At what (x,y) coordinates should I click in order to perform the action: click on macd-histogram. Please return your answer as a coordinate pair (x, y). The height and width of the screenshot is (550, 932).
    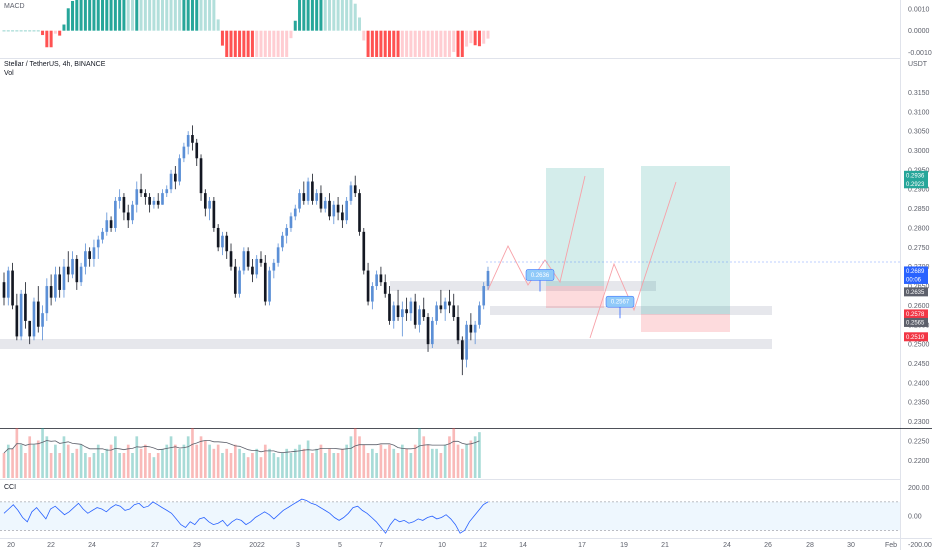
    Looking at the image, I should click on (246, 28).